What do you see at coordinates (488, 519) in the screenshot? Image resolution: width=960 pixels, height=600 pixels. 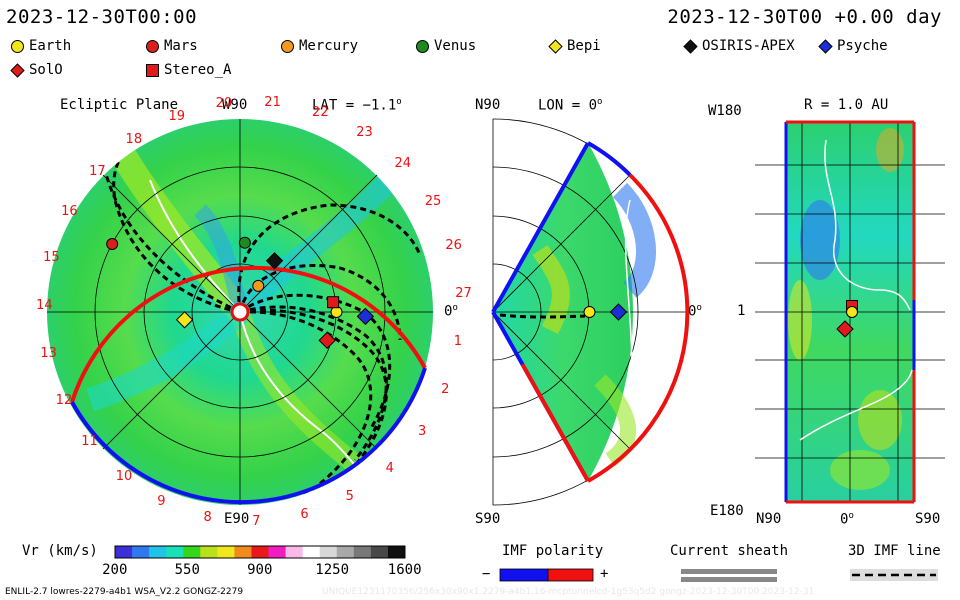 I see `meridional-bottom-label: S90` at bounding box center [488, 519].